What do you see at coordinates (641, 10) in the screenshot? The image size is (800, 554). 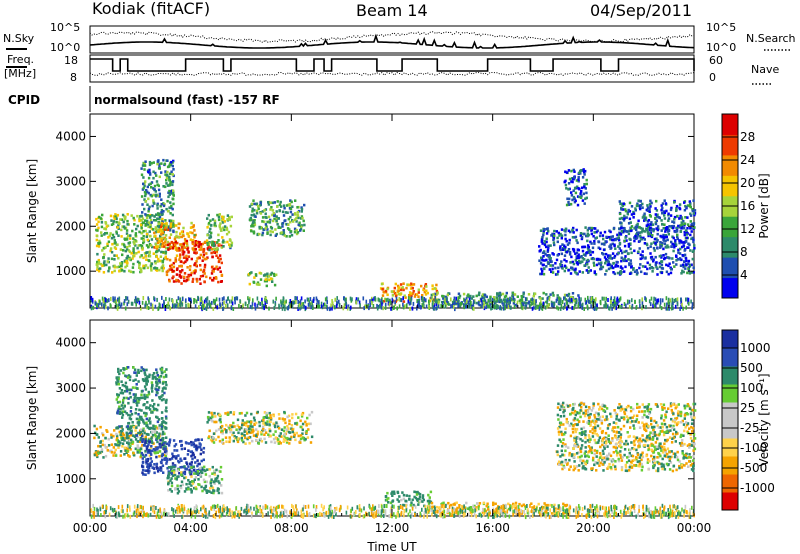 I see `date-title: 04/Sep/2011` at bounding box center [641, 10].